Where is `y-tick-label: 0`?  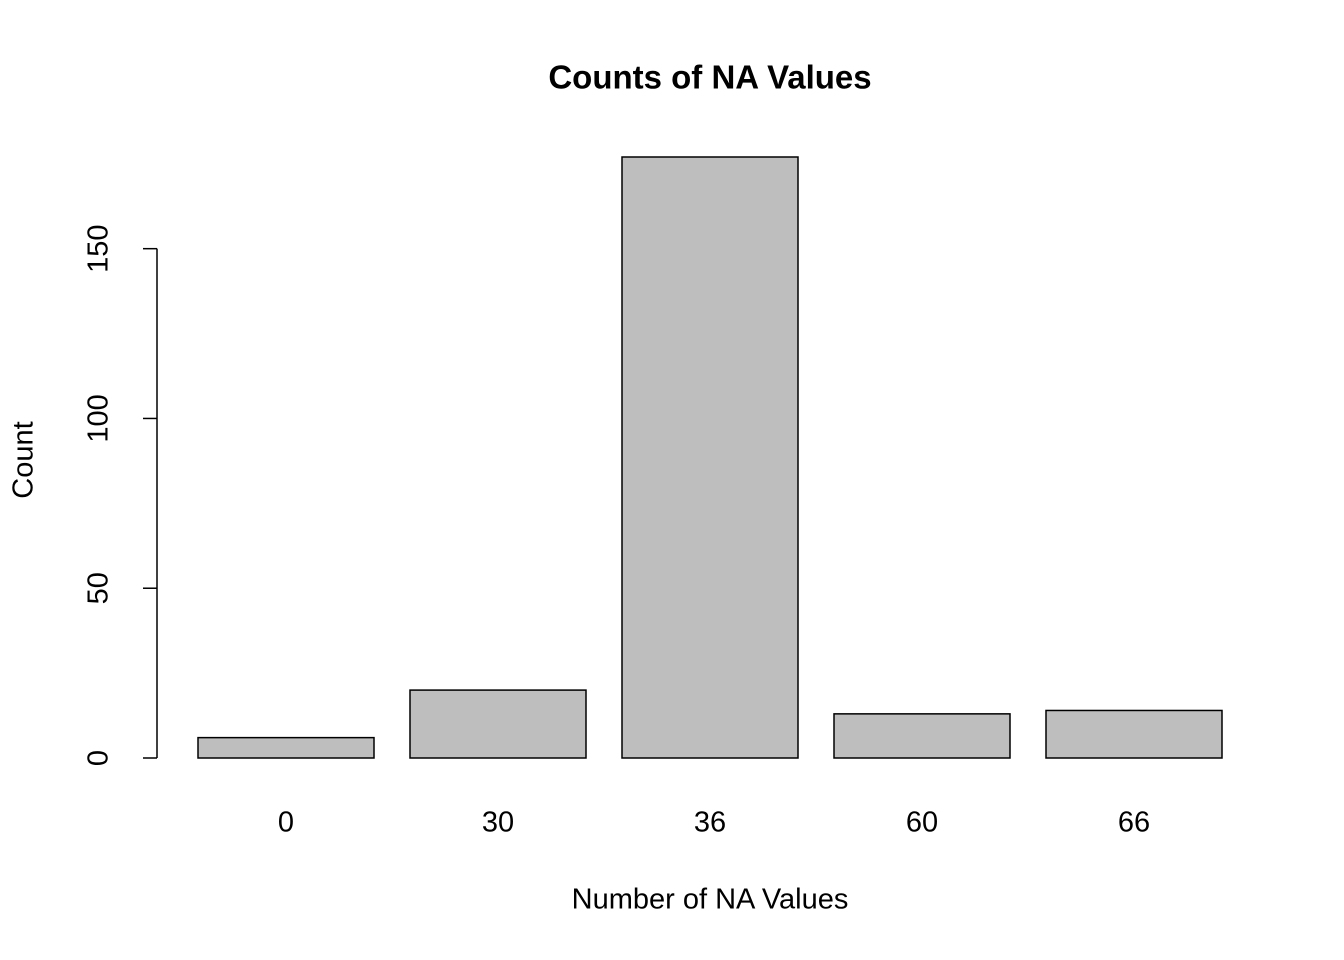 y-tick-label: 0 is located at coordinates (99, 758).